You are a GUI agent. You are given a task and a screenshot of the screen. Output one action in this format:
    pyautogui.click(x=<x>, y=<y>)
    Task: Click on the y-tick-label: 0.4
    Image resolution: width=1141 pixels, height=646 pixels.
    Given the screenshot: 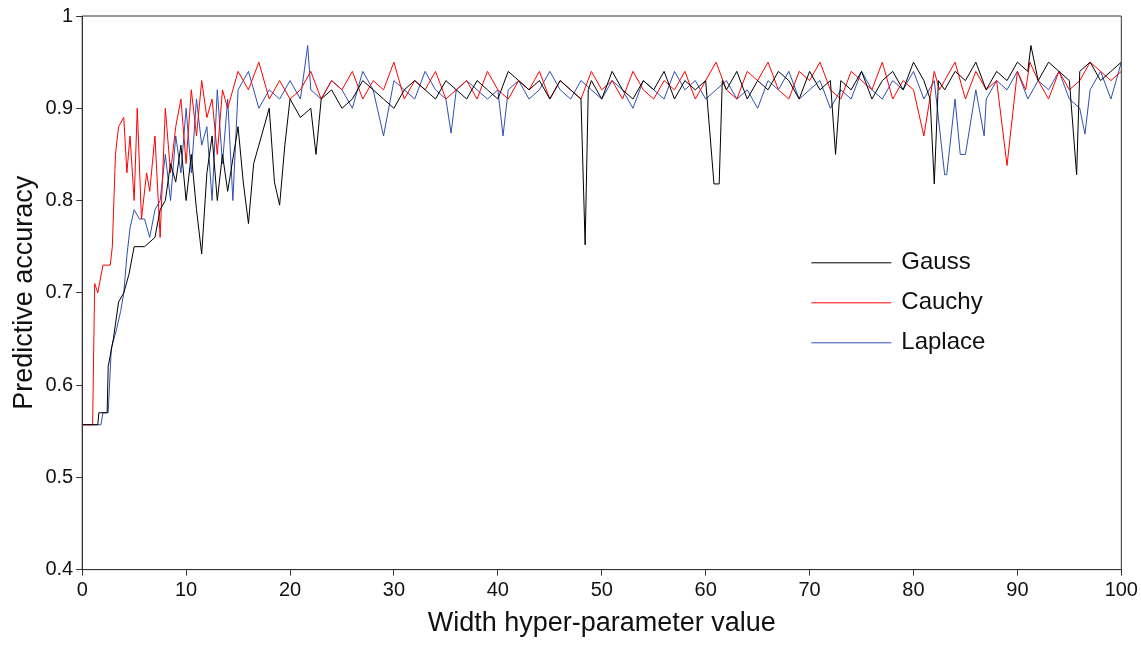 What is the action you would take?
    pyautogui.click(x=59, y=568)
    